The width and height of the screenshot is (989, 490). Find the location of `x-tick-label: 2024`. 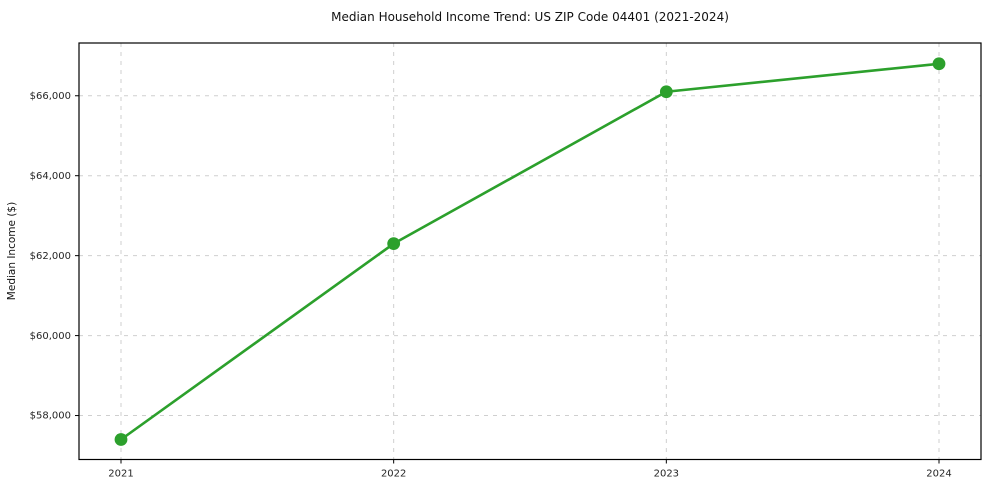

x-tick-label: 2024 is located at coordinates (938, 474).